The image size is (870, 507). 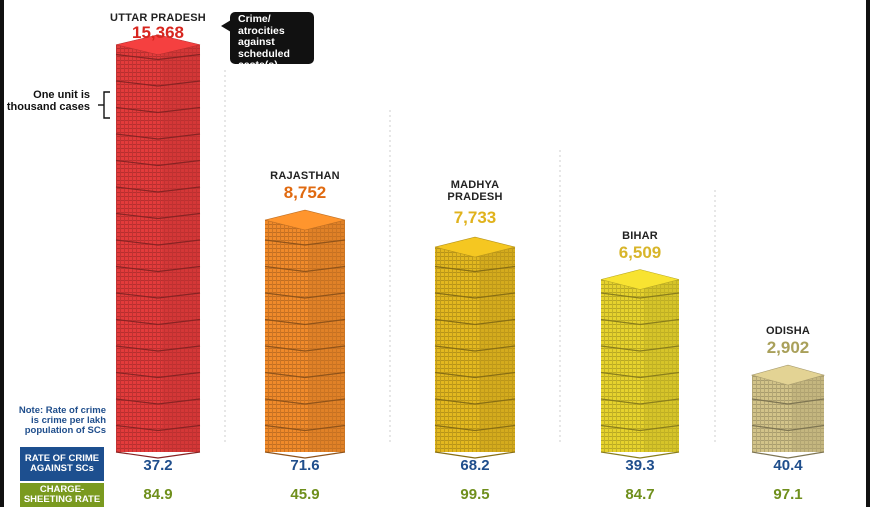 I want to click on right-frame-edge, so click(x=868, y=253).